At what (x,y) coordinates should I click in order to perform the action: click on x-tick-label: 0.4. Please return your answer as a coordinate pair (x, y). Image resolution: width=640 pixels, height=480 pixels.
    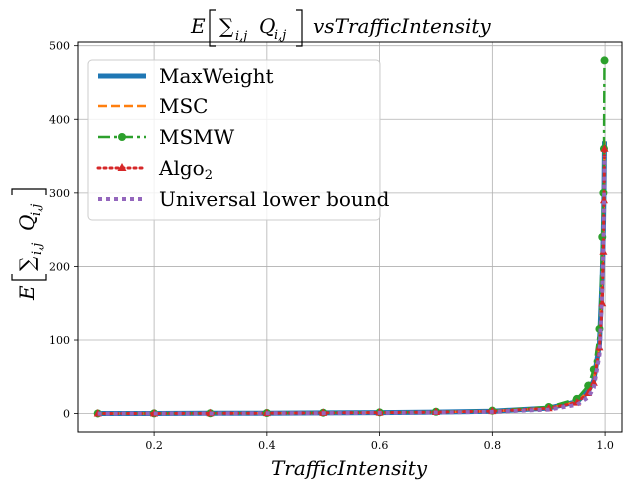
    Looking at the image, I should click on (267, 445).